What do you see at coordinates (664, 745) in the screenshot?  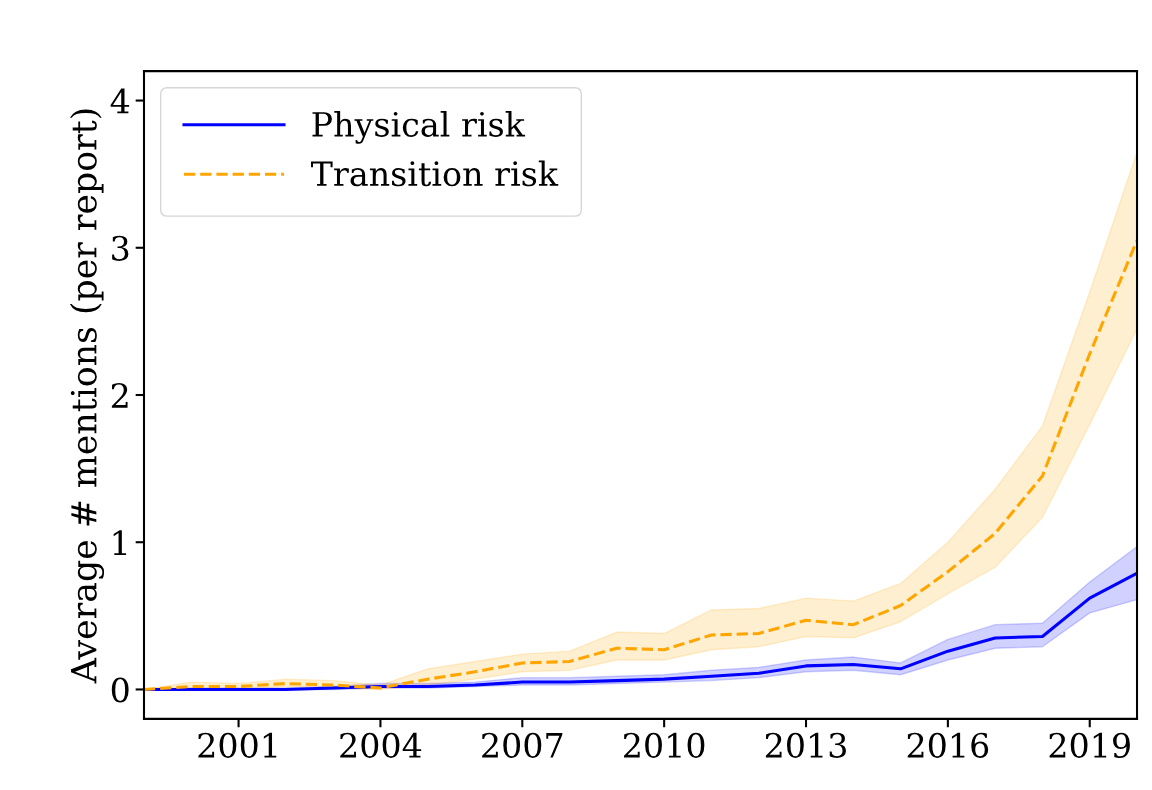 I see `x-tick-label: 2010` at bounding box center [664, 745].